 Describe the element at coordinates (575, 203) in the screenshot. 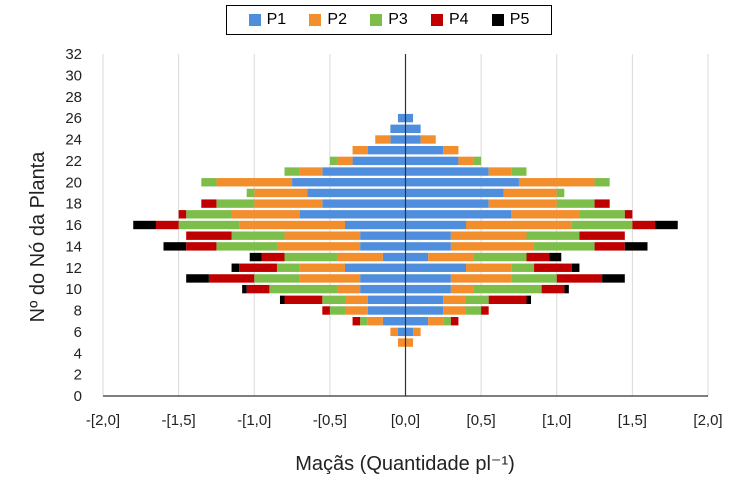

I see `bar-node-18-p3-right` at that location.